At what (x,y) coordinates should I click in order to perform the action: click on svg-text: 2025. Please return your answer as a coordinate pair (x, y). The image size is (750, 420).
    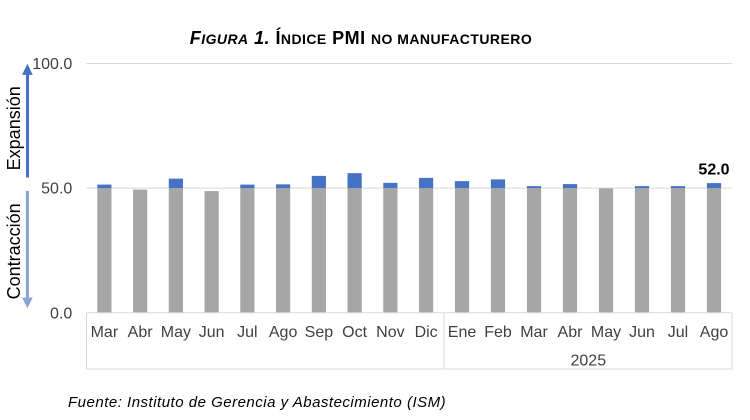
    Looking at the image, I should click on (589, 360).